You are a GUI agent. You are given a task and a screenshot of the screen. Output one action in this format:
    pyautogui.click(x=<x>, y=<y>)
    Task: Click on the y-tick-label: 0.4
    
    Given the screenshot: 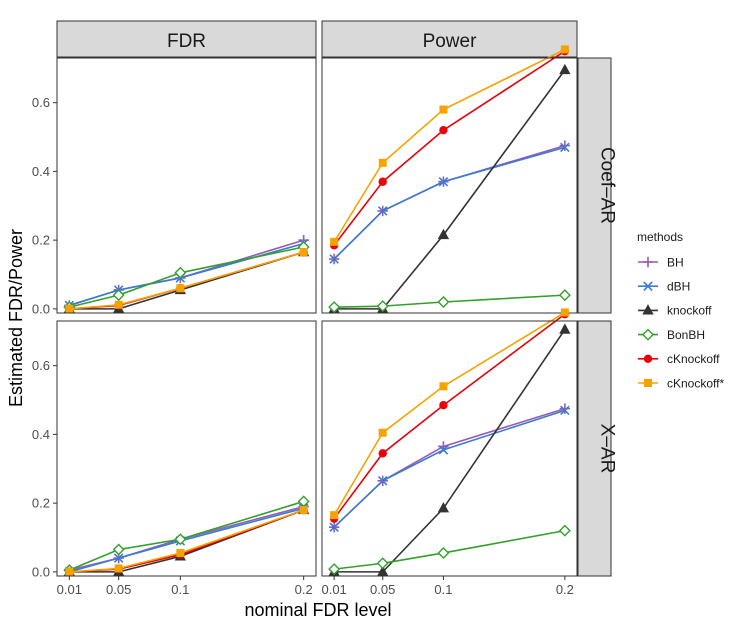 What is the action you would take?
    pyautogui.click(x=41, y=171)
    